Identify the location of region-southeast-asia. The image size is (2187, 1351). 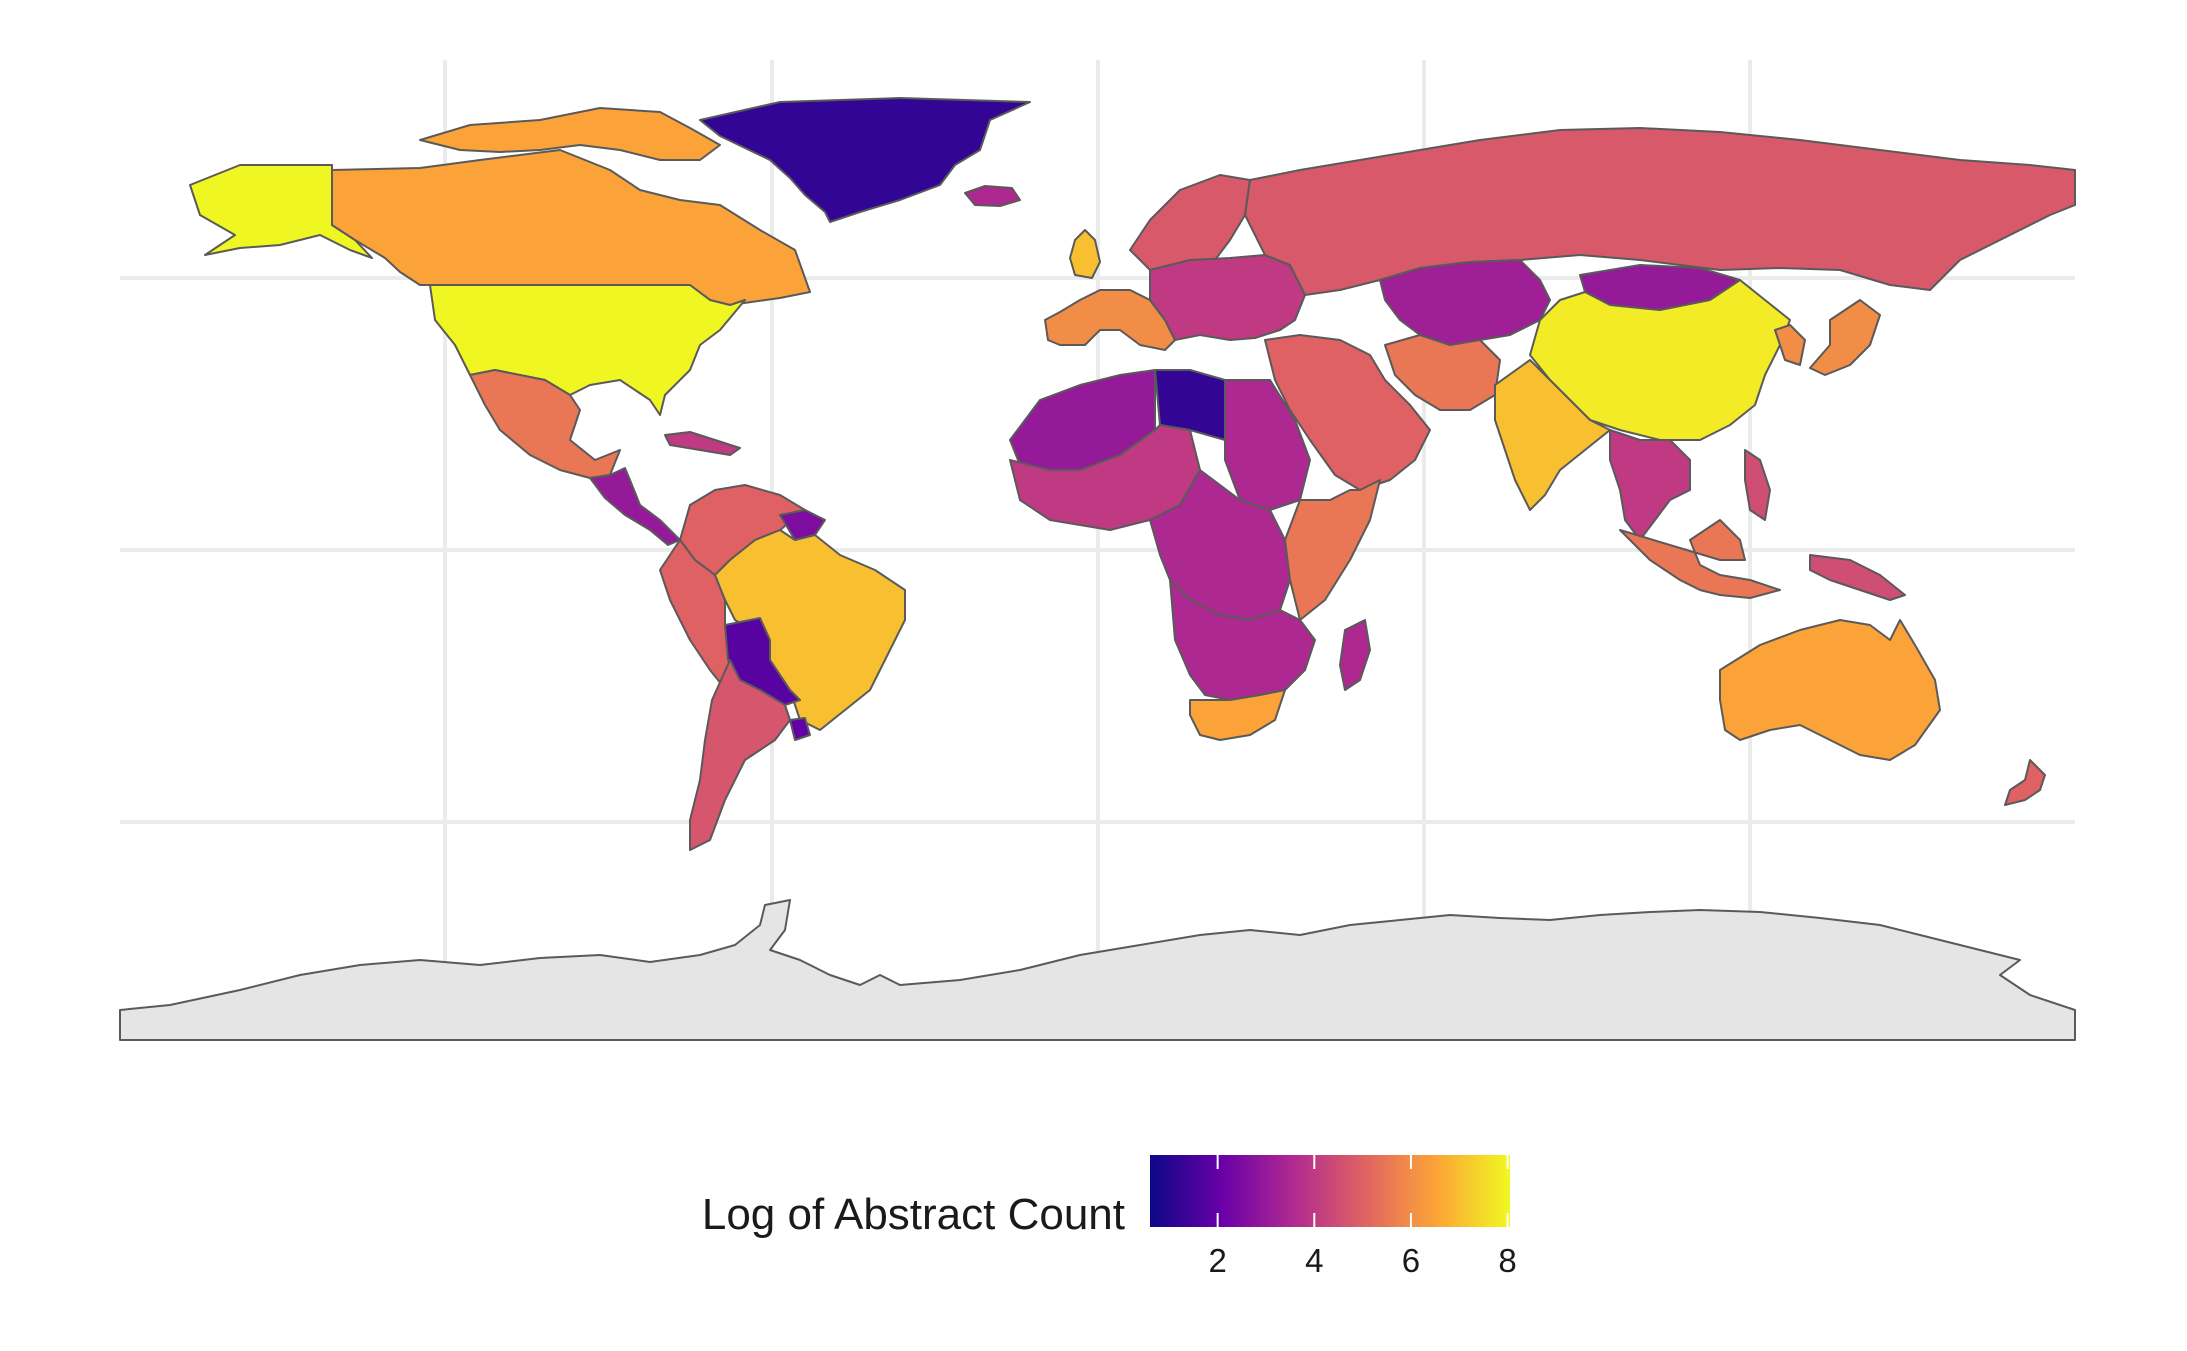
(1650, 485).